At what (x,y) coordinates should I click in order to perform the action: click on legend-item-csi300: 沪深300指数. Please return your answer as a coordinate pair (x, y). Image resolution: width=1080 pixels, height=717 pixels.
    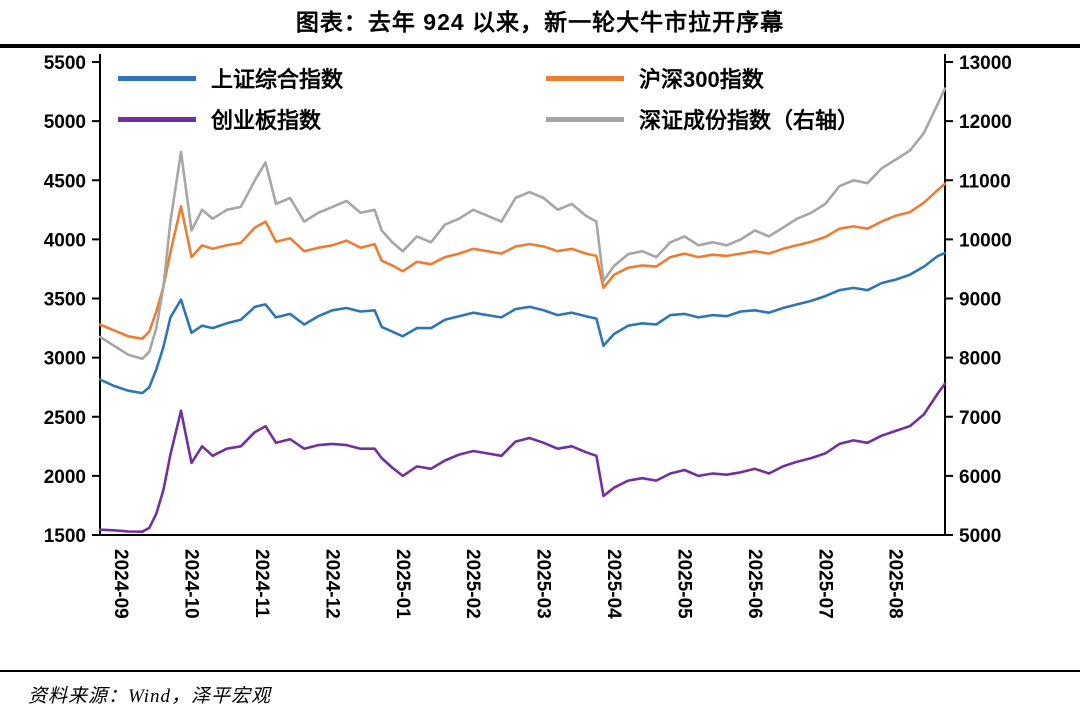
    Looking at the image, I should click on (702, 78).